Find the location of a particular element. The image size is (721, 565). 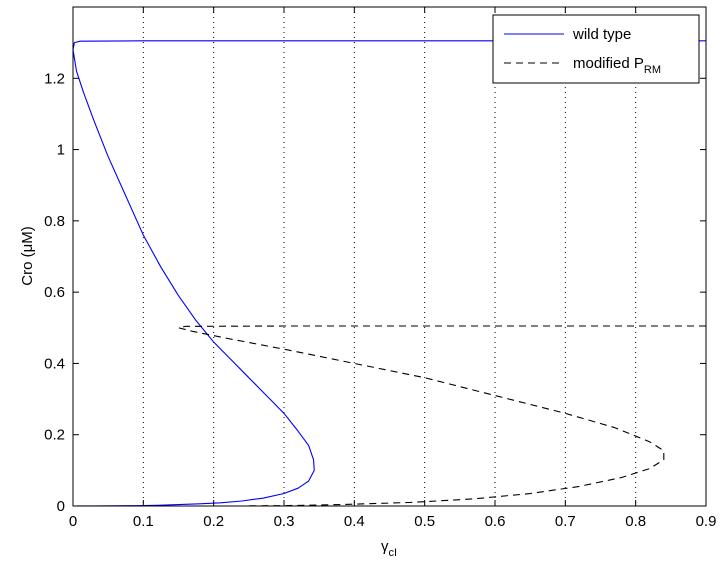

x-tick-label: 0.1 is located at coordinates (143, 521).